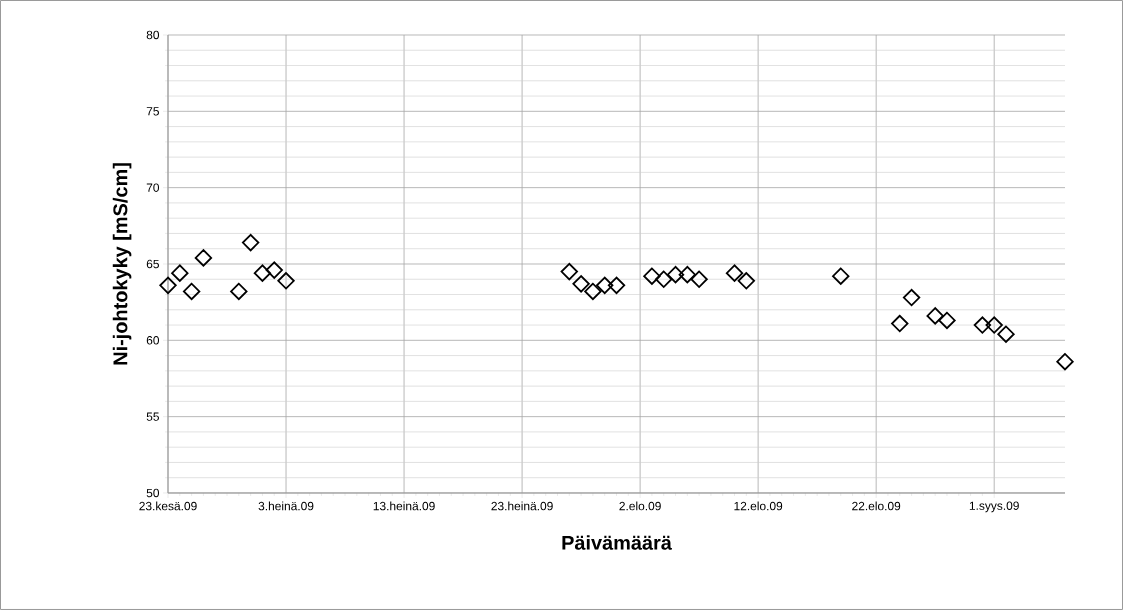  I want to click on y-tick-label: 55, so click(152, 416).